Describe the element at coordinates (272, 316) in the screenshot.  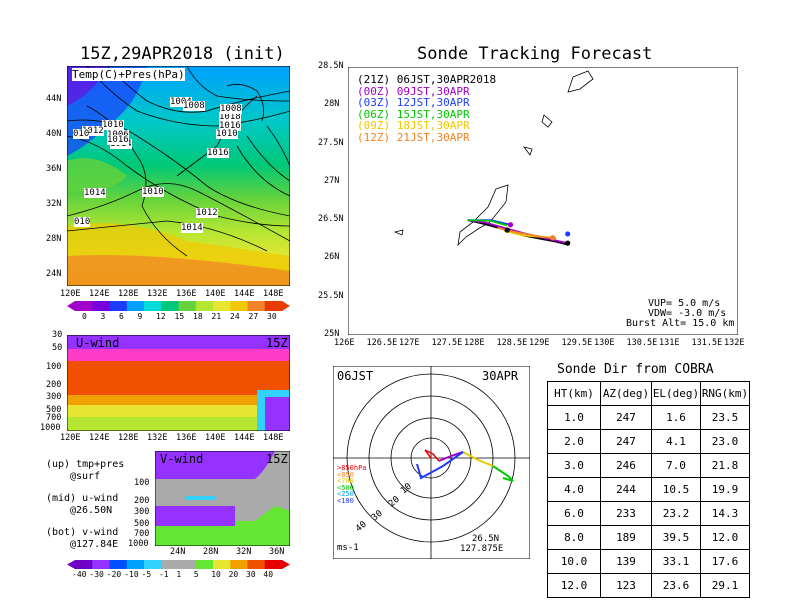
I see `temperature-colorbar-label: 30` at that location.